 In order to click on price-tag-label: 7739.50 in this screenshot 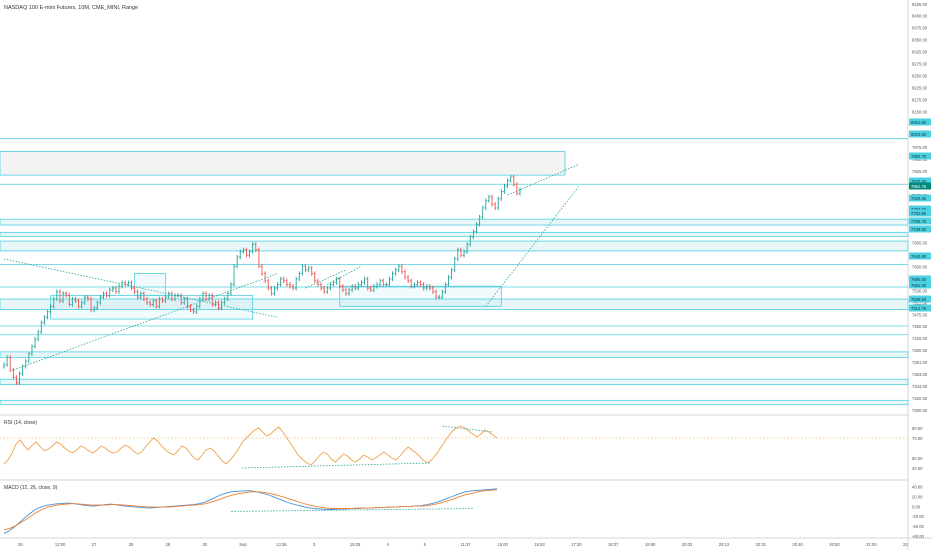, I will do `click(919, 229)`.